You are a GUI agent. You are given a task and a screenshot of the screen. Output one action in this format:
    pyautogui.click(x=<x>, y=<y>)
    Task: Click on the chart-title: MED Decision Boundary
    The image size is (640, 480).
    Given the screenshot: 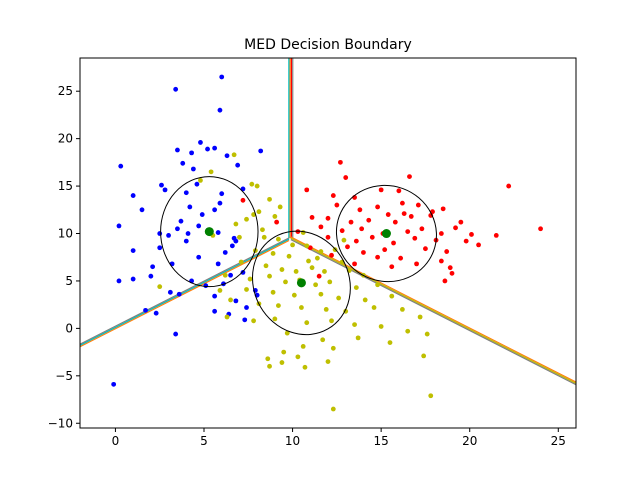 What is the action you would take?
    pyautogui.click(x=328, y=45)
    